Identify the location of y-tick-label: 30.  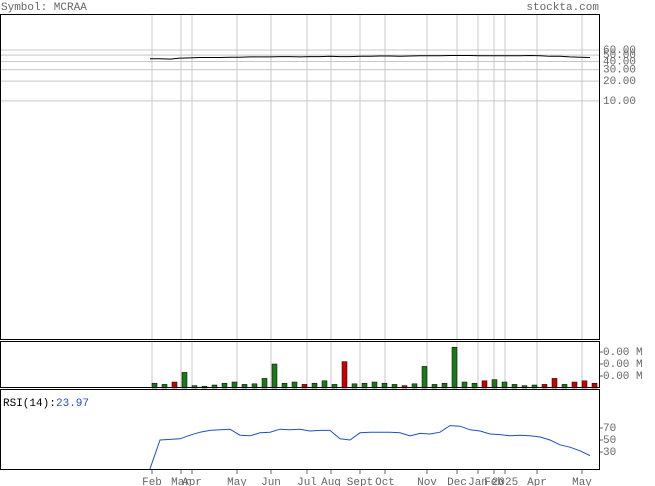
(609, 453).